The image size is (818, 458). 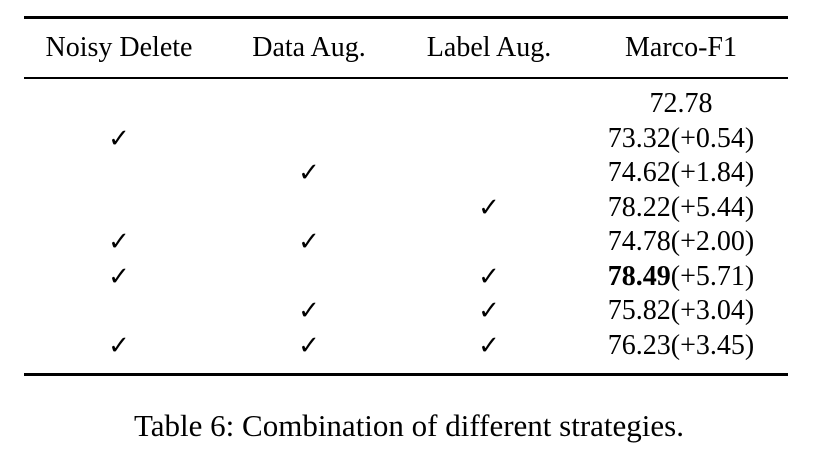 I want to click on score-cell: 74.62(+1.84), so click(x=681, y=173).